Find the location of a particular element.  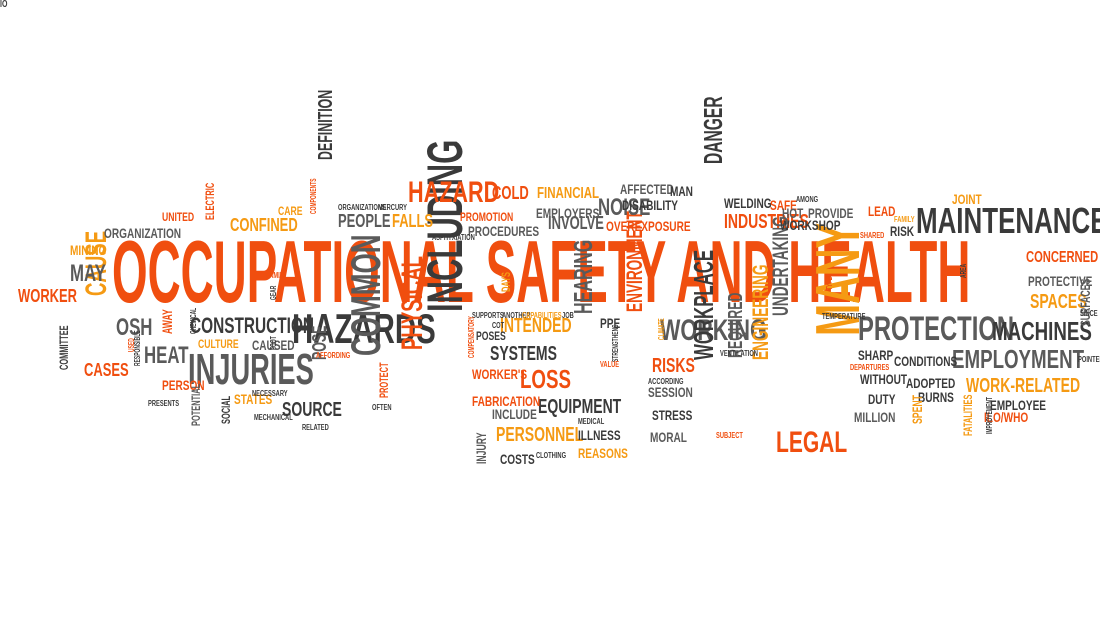

word-conditions: CONDITIONS is located at coordinates (926, 361).